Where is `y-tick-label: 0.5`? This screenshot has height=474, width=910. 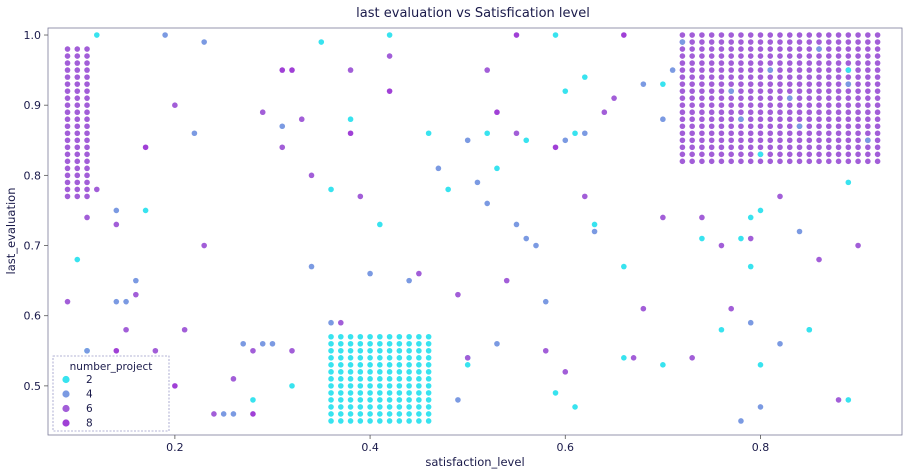
y-tick-label: 0.5 is located at coordinates (33, 386).